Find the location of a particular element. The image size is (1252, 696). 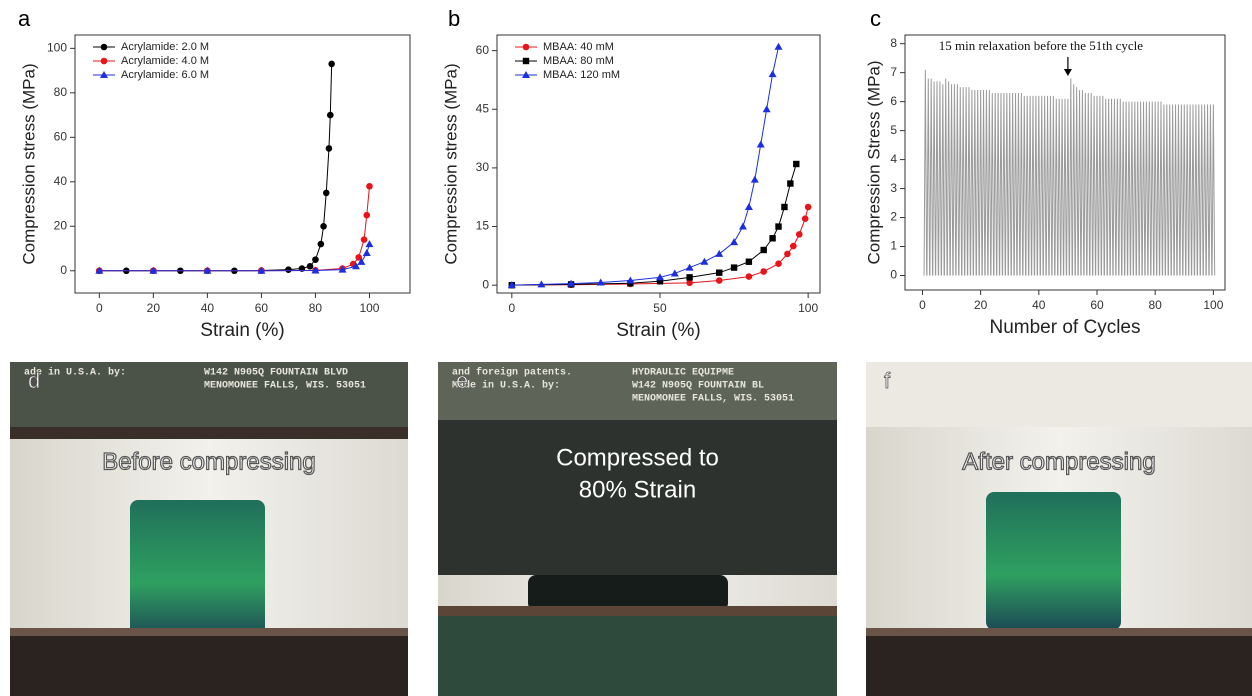

series-line is located at coordinates (234, 257).